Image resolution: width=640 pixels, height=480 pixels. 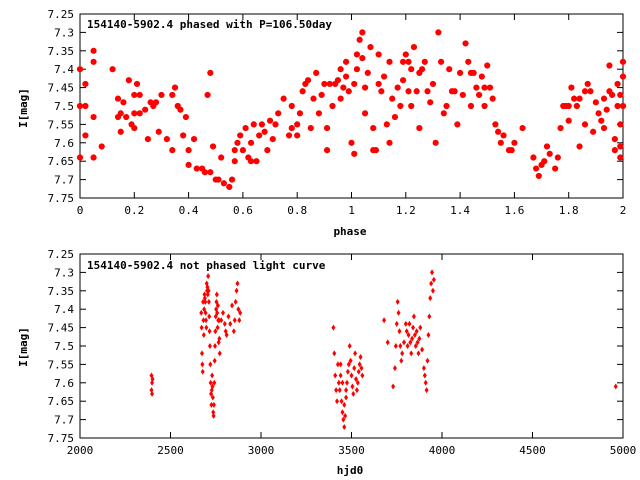 What do you see at coordinates (442, 450) in the screenshot?
I see `x-tick-label: 4000` at bounding box center [442, 450].